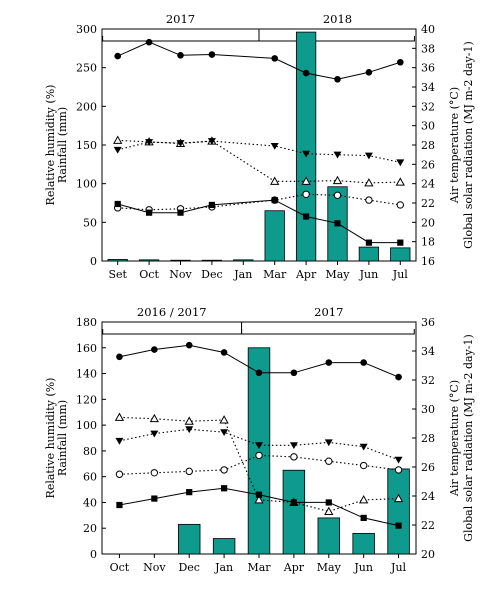 The image size is (499, 592). Describe the element at coordinates (259, 60) in the screenshot. I see `series-line-filled-circle` at that location.